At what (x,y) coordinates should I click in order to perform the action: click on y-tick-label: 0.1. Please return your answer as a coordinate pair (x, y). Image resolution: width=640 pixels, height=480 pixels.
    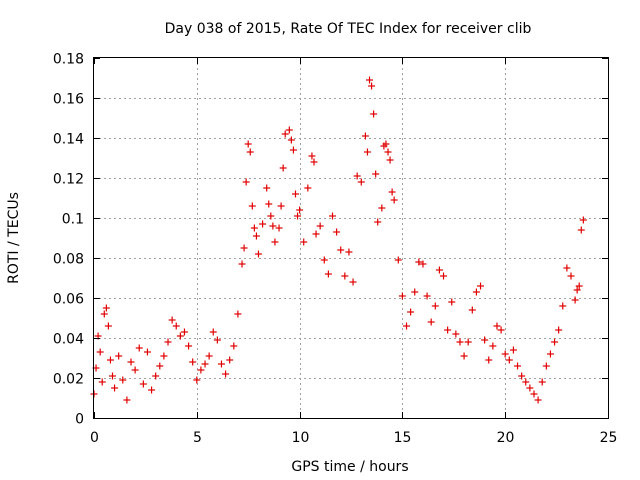
    Looking at the image, I should click on (73, 220).